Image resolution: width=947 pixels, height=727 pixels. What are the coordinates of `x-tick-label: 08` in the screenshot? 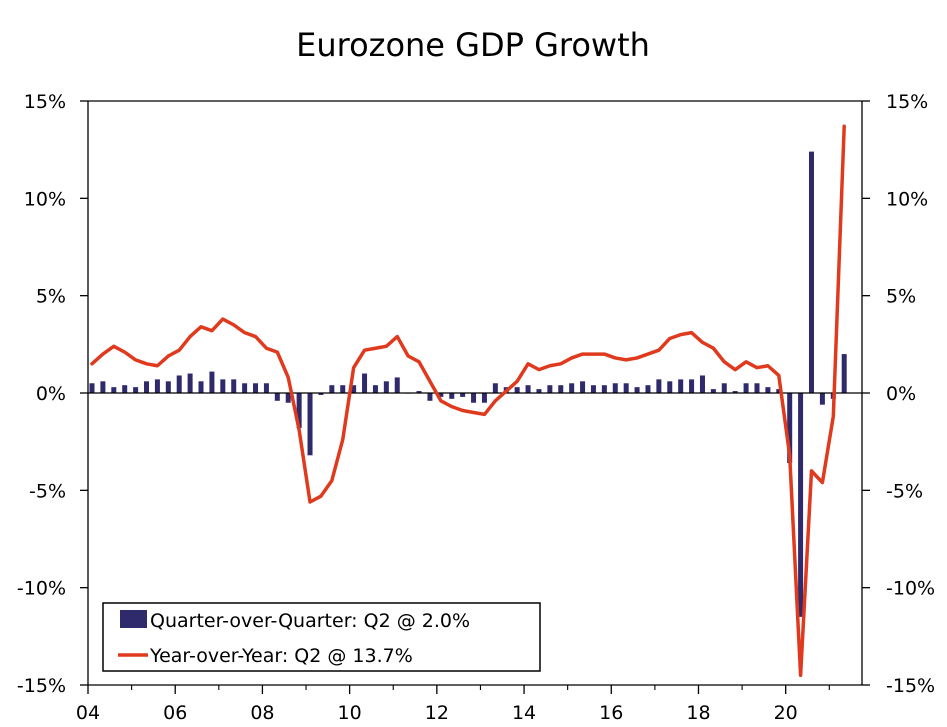 It's located at (262, 713).